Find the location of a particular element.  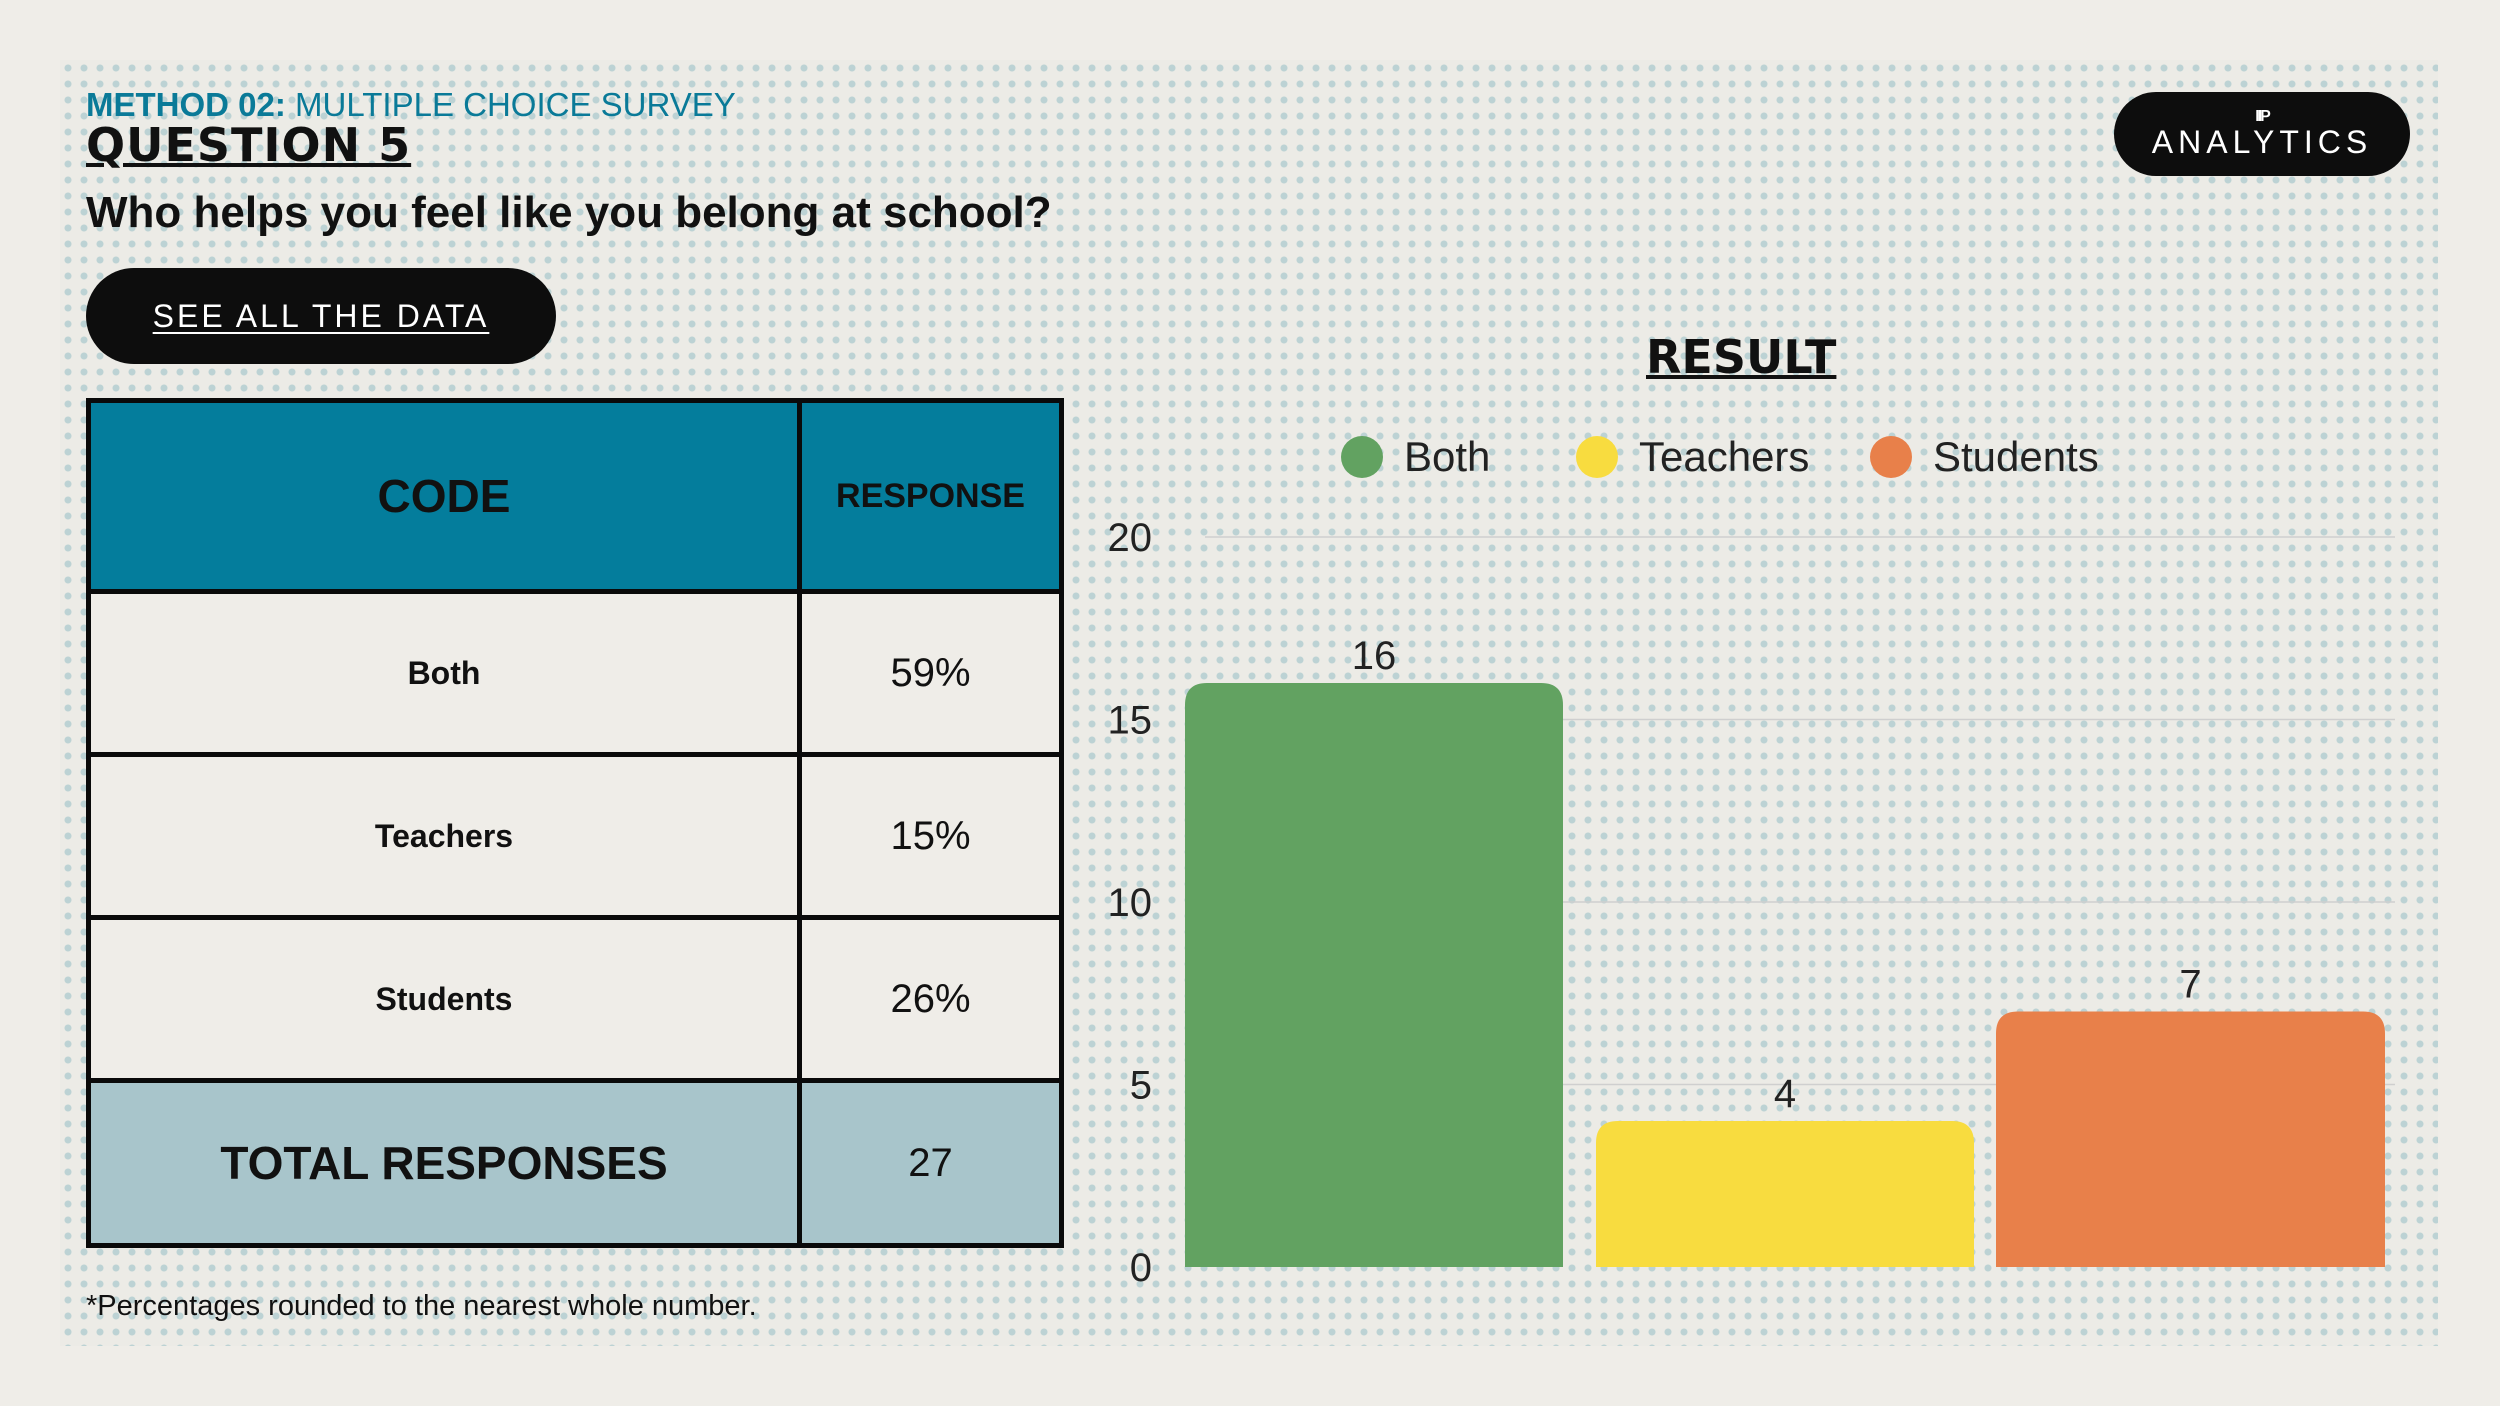

see-all-data-label: SEE ALL THE DATA is located at coordinates (321, 315).